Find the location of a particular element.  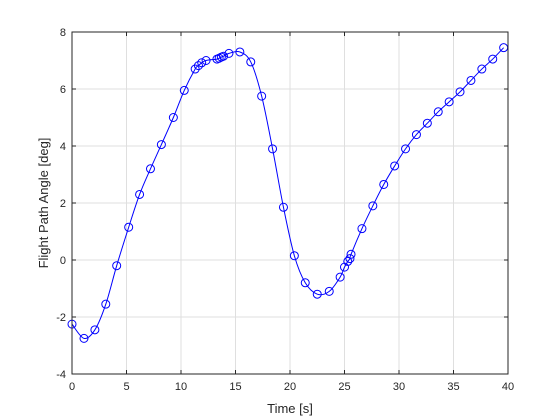

x-tick-label: 20 is located at coordinates (290, 387).